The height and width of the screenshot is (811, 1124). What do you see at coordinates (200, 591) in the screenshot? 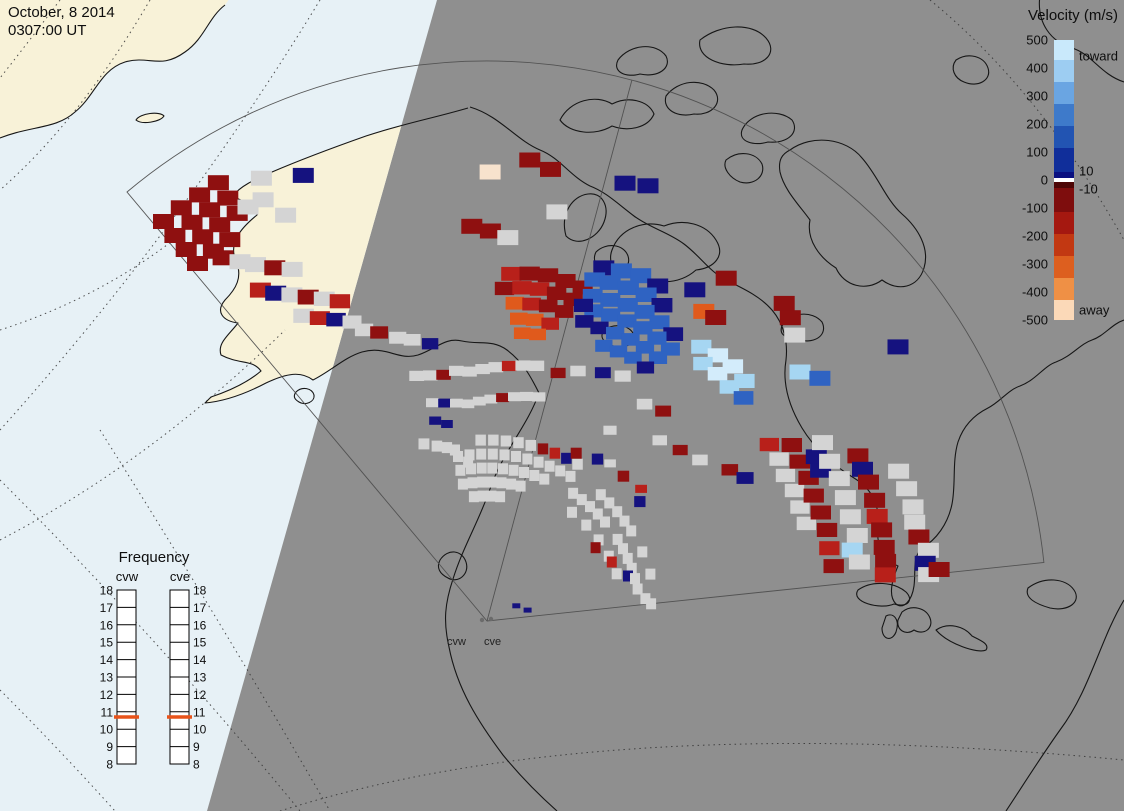
I see `frequency-scale-right: 18` at bounding box center [200, 591].